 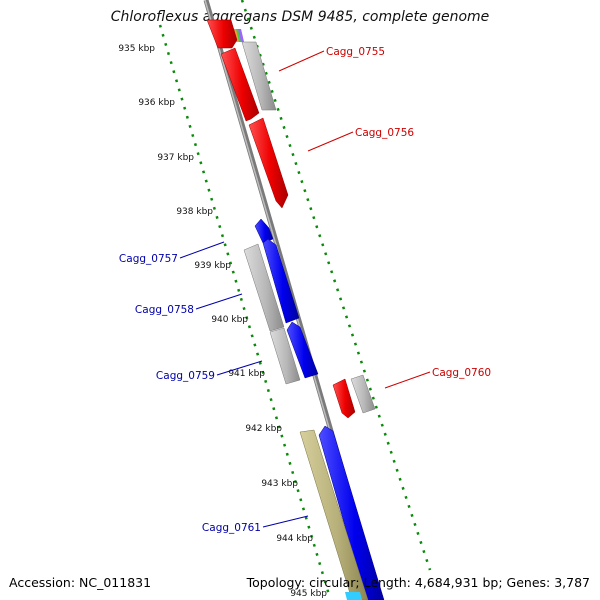 I want to click on accession-text: Accession: NC_011831, so click(x=80, y=582).